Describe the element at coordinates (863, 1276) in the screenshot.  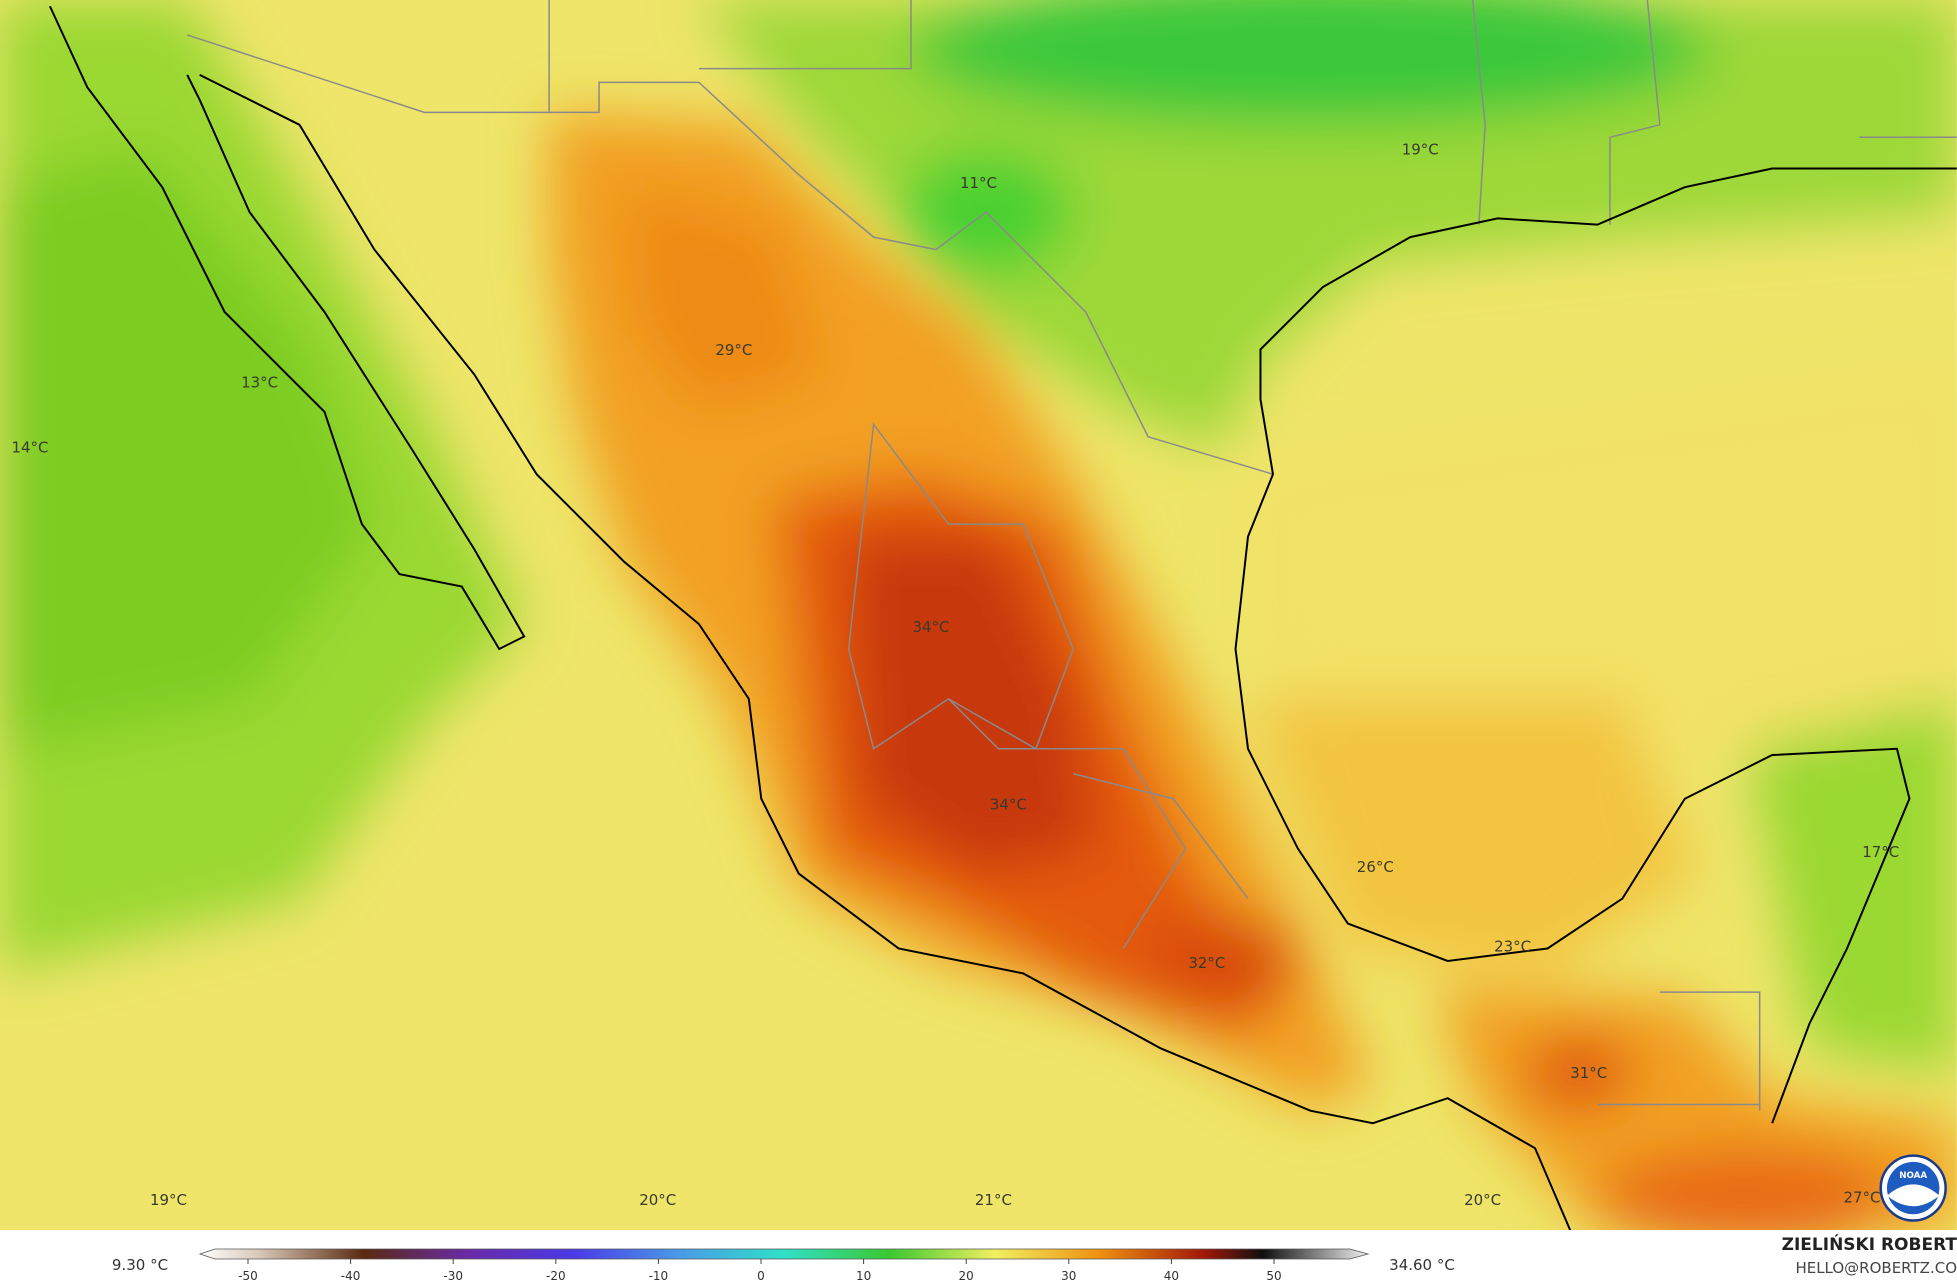
I see `colorbar-tick-label: 10` at that location.